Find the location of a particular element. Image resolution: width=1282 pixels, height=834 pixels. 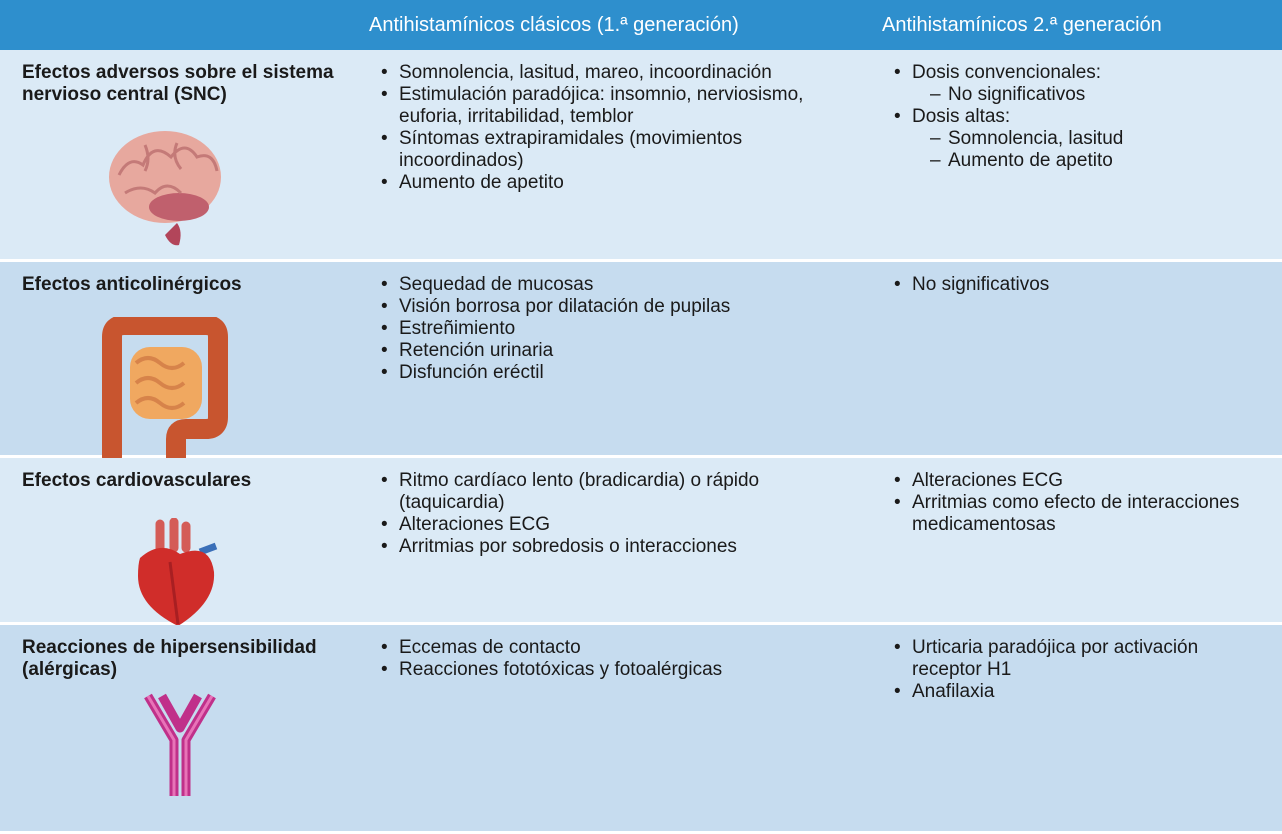

bullet-item: No significativos is located at coordinates (1081, 285).